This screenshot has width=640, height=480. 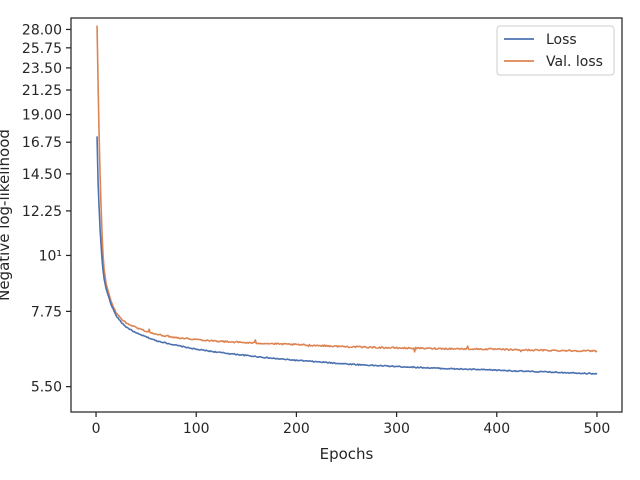 I want to click on x-tick-label: 200, so click(x=296, y=429).